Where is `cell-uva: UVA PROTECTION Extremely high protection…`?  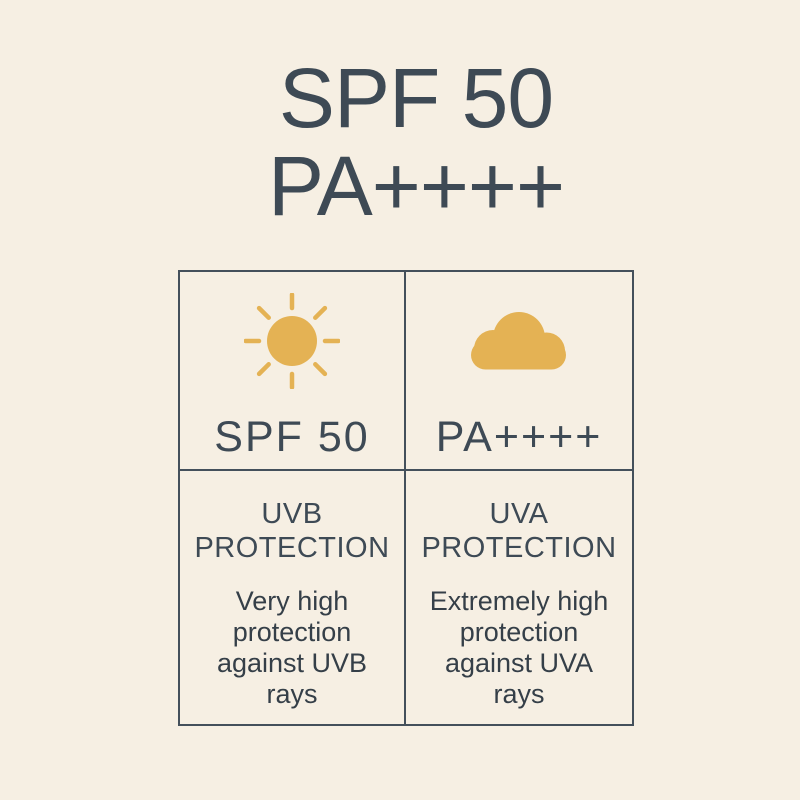 cell-uva: UVA PROTECTION Extremely high protection… is located at coordinates (519, 597).